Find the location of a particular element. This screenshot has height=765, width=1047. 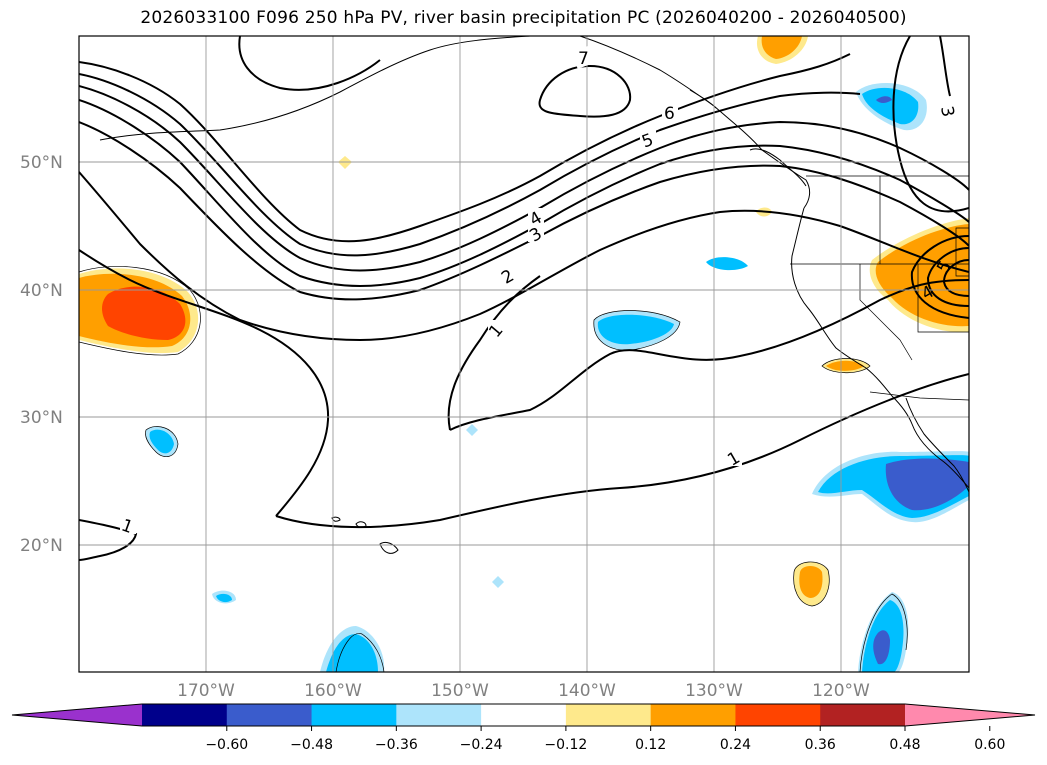

lon-label: 160°W is located at coordinates (333, 691).